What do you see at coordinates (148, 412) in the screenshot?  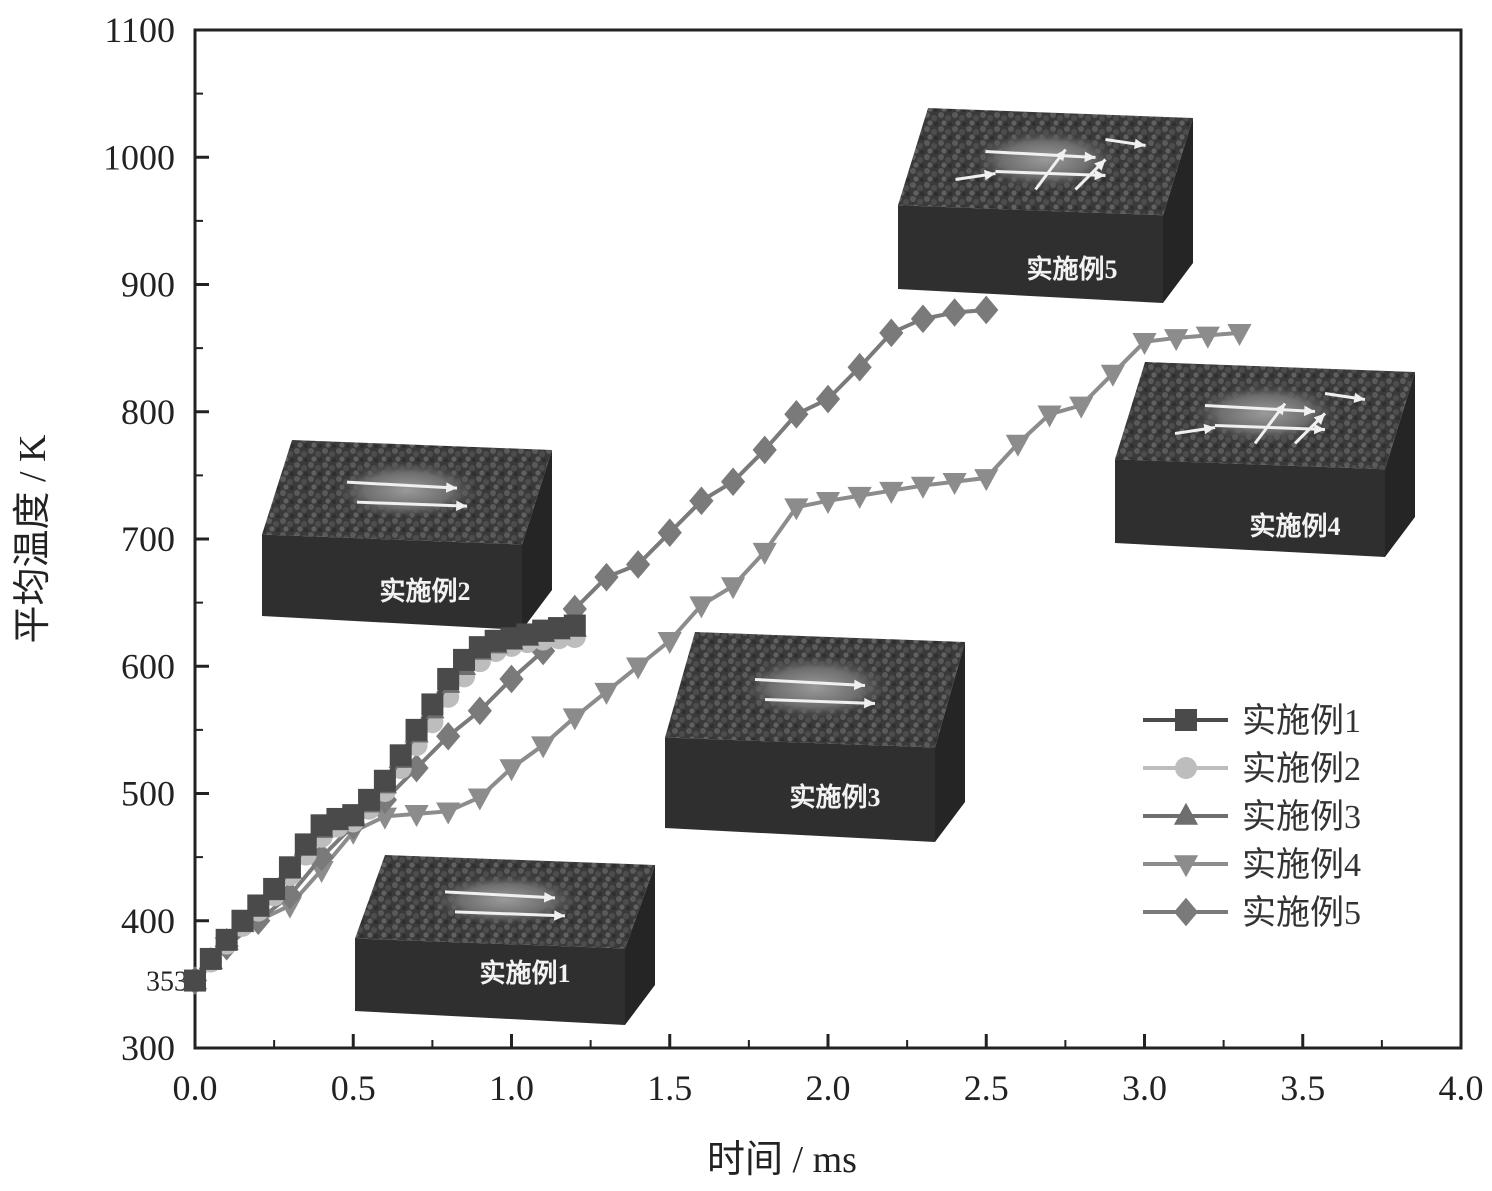 I see `y-tick-label: 800` at bounding box center [148, 412].